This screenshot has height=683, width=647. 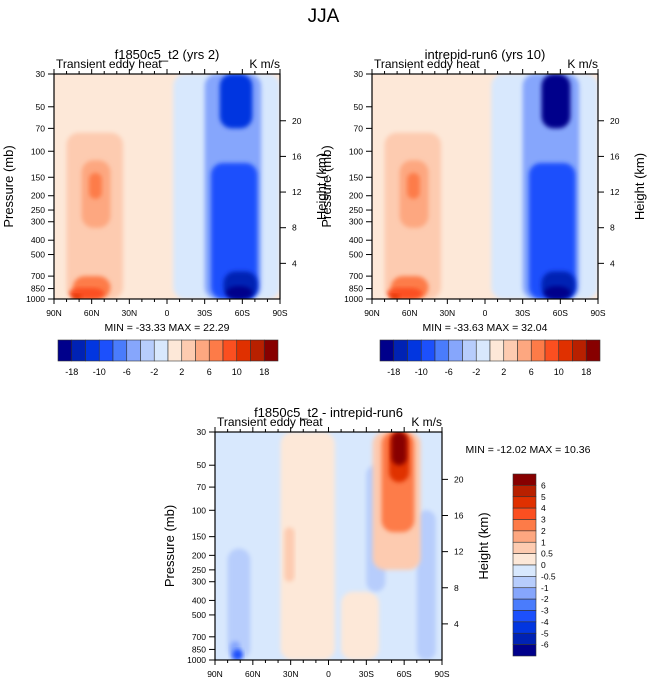 What do you see at coordinates (356, 151) in the screenshot?
I see `y-tick-label: 100` at bounding box center [356, 151].